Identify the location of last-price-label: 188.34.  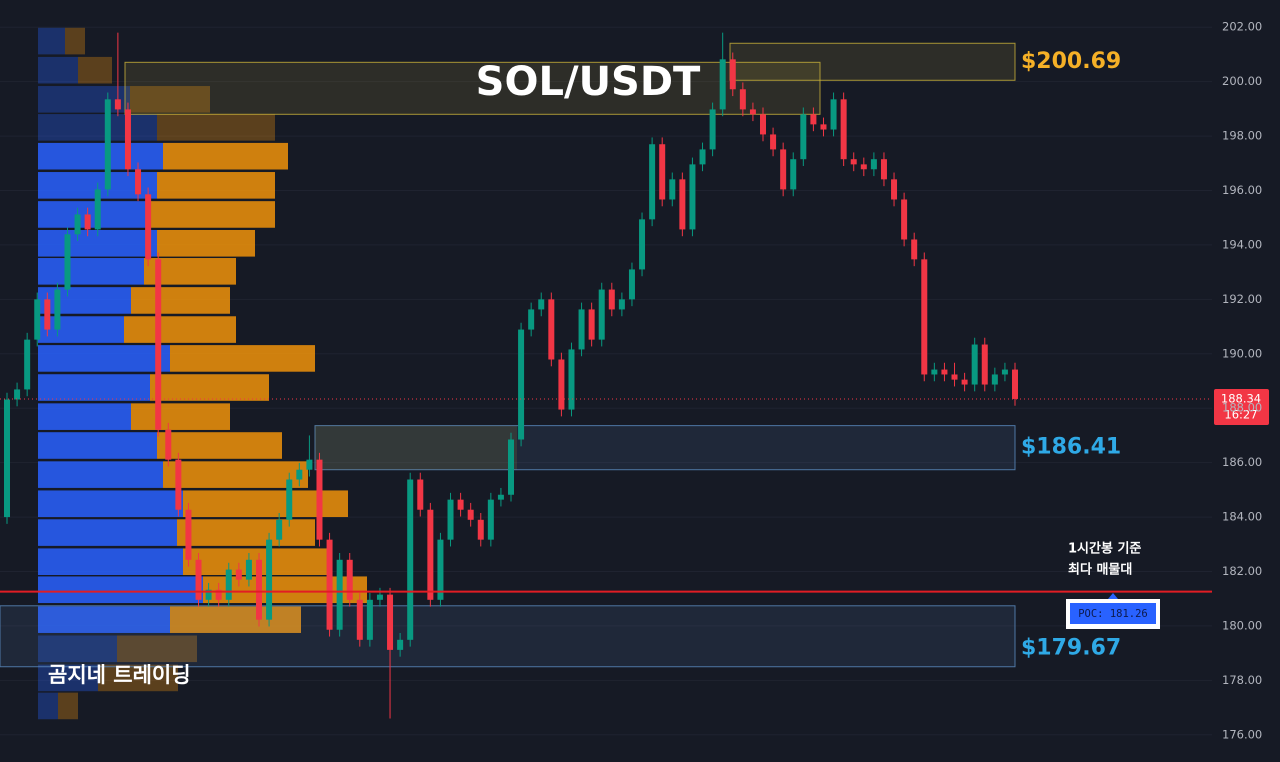
(1241, 398).